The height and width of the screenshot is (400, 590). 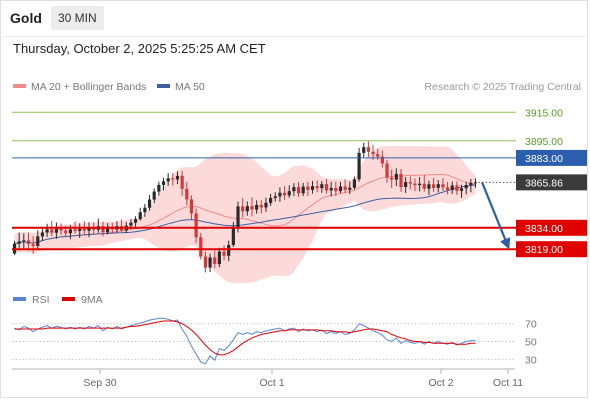 What do you see at coordinates (502, 87) in the screenshot?
I see `research-credit: Research © 2025 Trading Central` at bounding box center [502, 87].